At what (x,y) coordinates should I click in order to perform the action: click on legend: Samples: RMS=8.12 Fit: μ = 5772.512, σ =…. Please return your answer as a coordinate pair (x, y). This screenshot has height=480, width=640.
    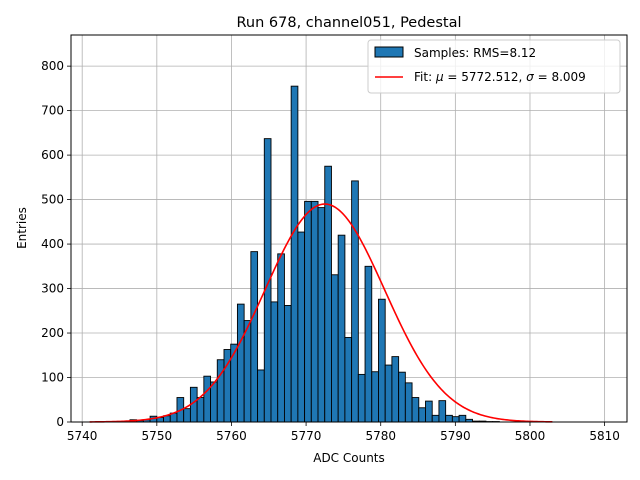
    Looking at the image, I should click on (494, 66).